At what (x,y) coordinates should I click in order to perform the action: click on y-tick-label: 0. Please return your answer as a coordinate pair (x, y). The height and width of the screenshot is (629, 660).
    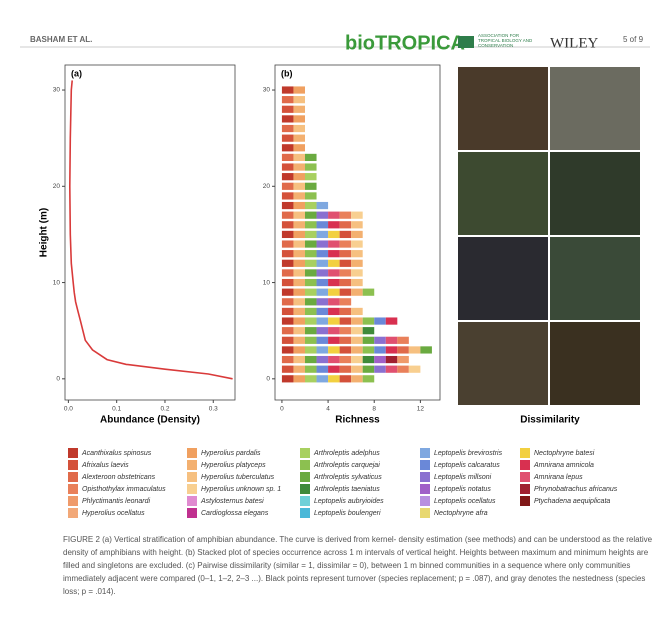
    Looking at the image, I should click on (58, 379).